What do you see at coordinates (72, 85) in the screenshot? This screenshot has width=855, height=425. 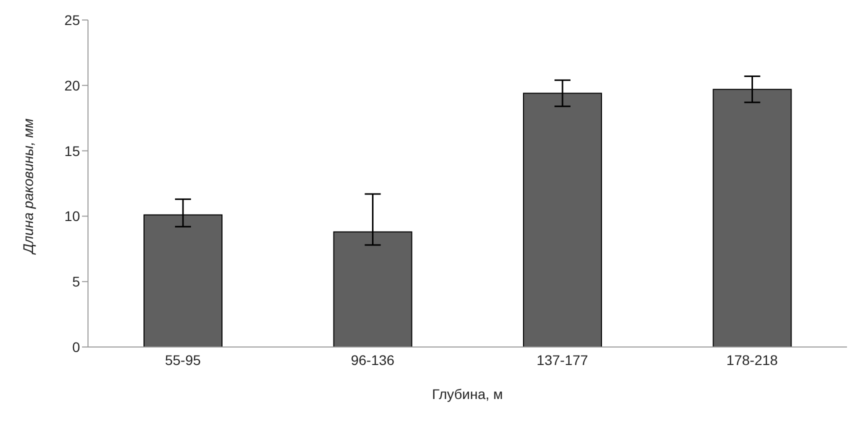 I see `y-tick-label: 20` at bounding box center [72, 85].